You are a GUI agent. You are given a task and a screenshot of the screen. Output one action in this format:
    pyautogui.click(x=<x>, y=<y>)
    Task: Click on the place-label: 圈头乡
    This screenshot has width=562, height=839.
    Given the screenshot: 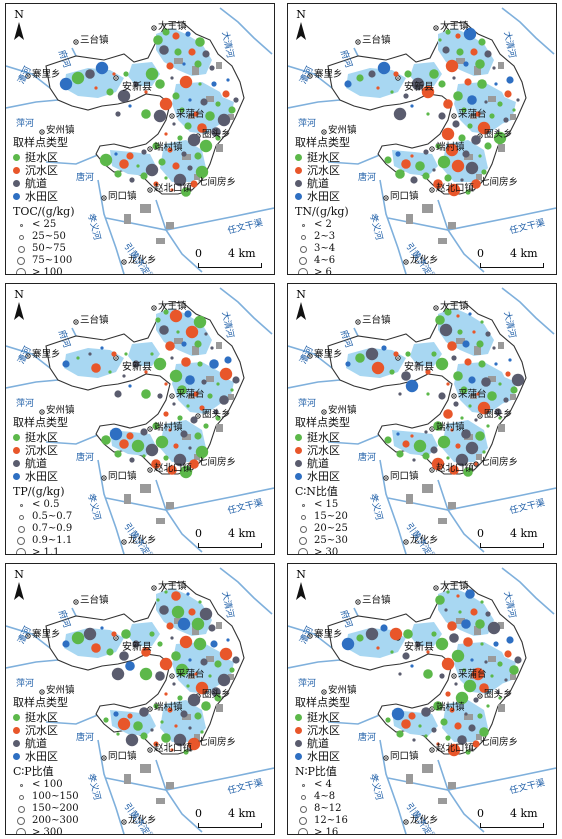 What is the action you would take?
    pyautogui.click(x=498, y=694)
    